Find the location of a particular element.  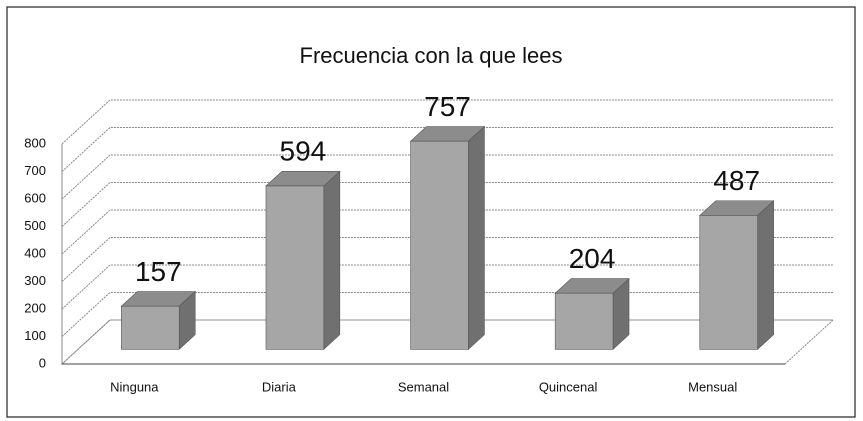

value-label: 487 is located at coordinates (736, 180).